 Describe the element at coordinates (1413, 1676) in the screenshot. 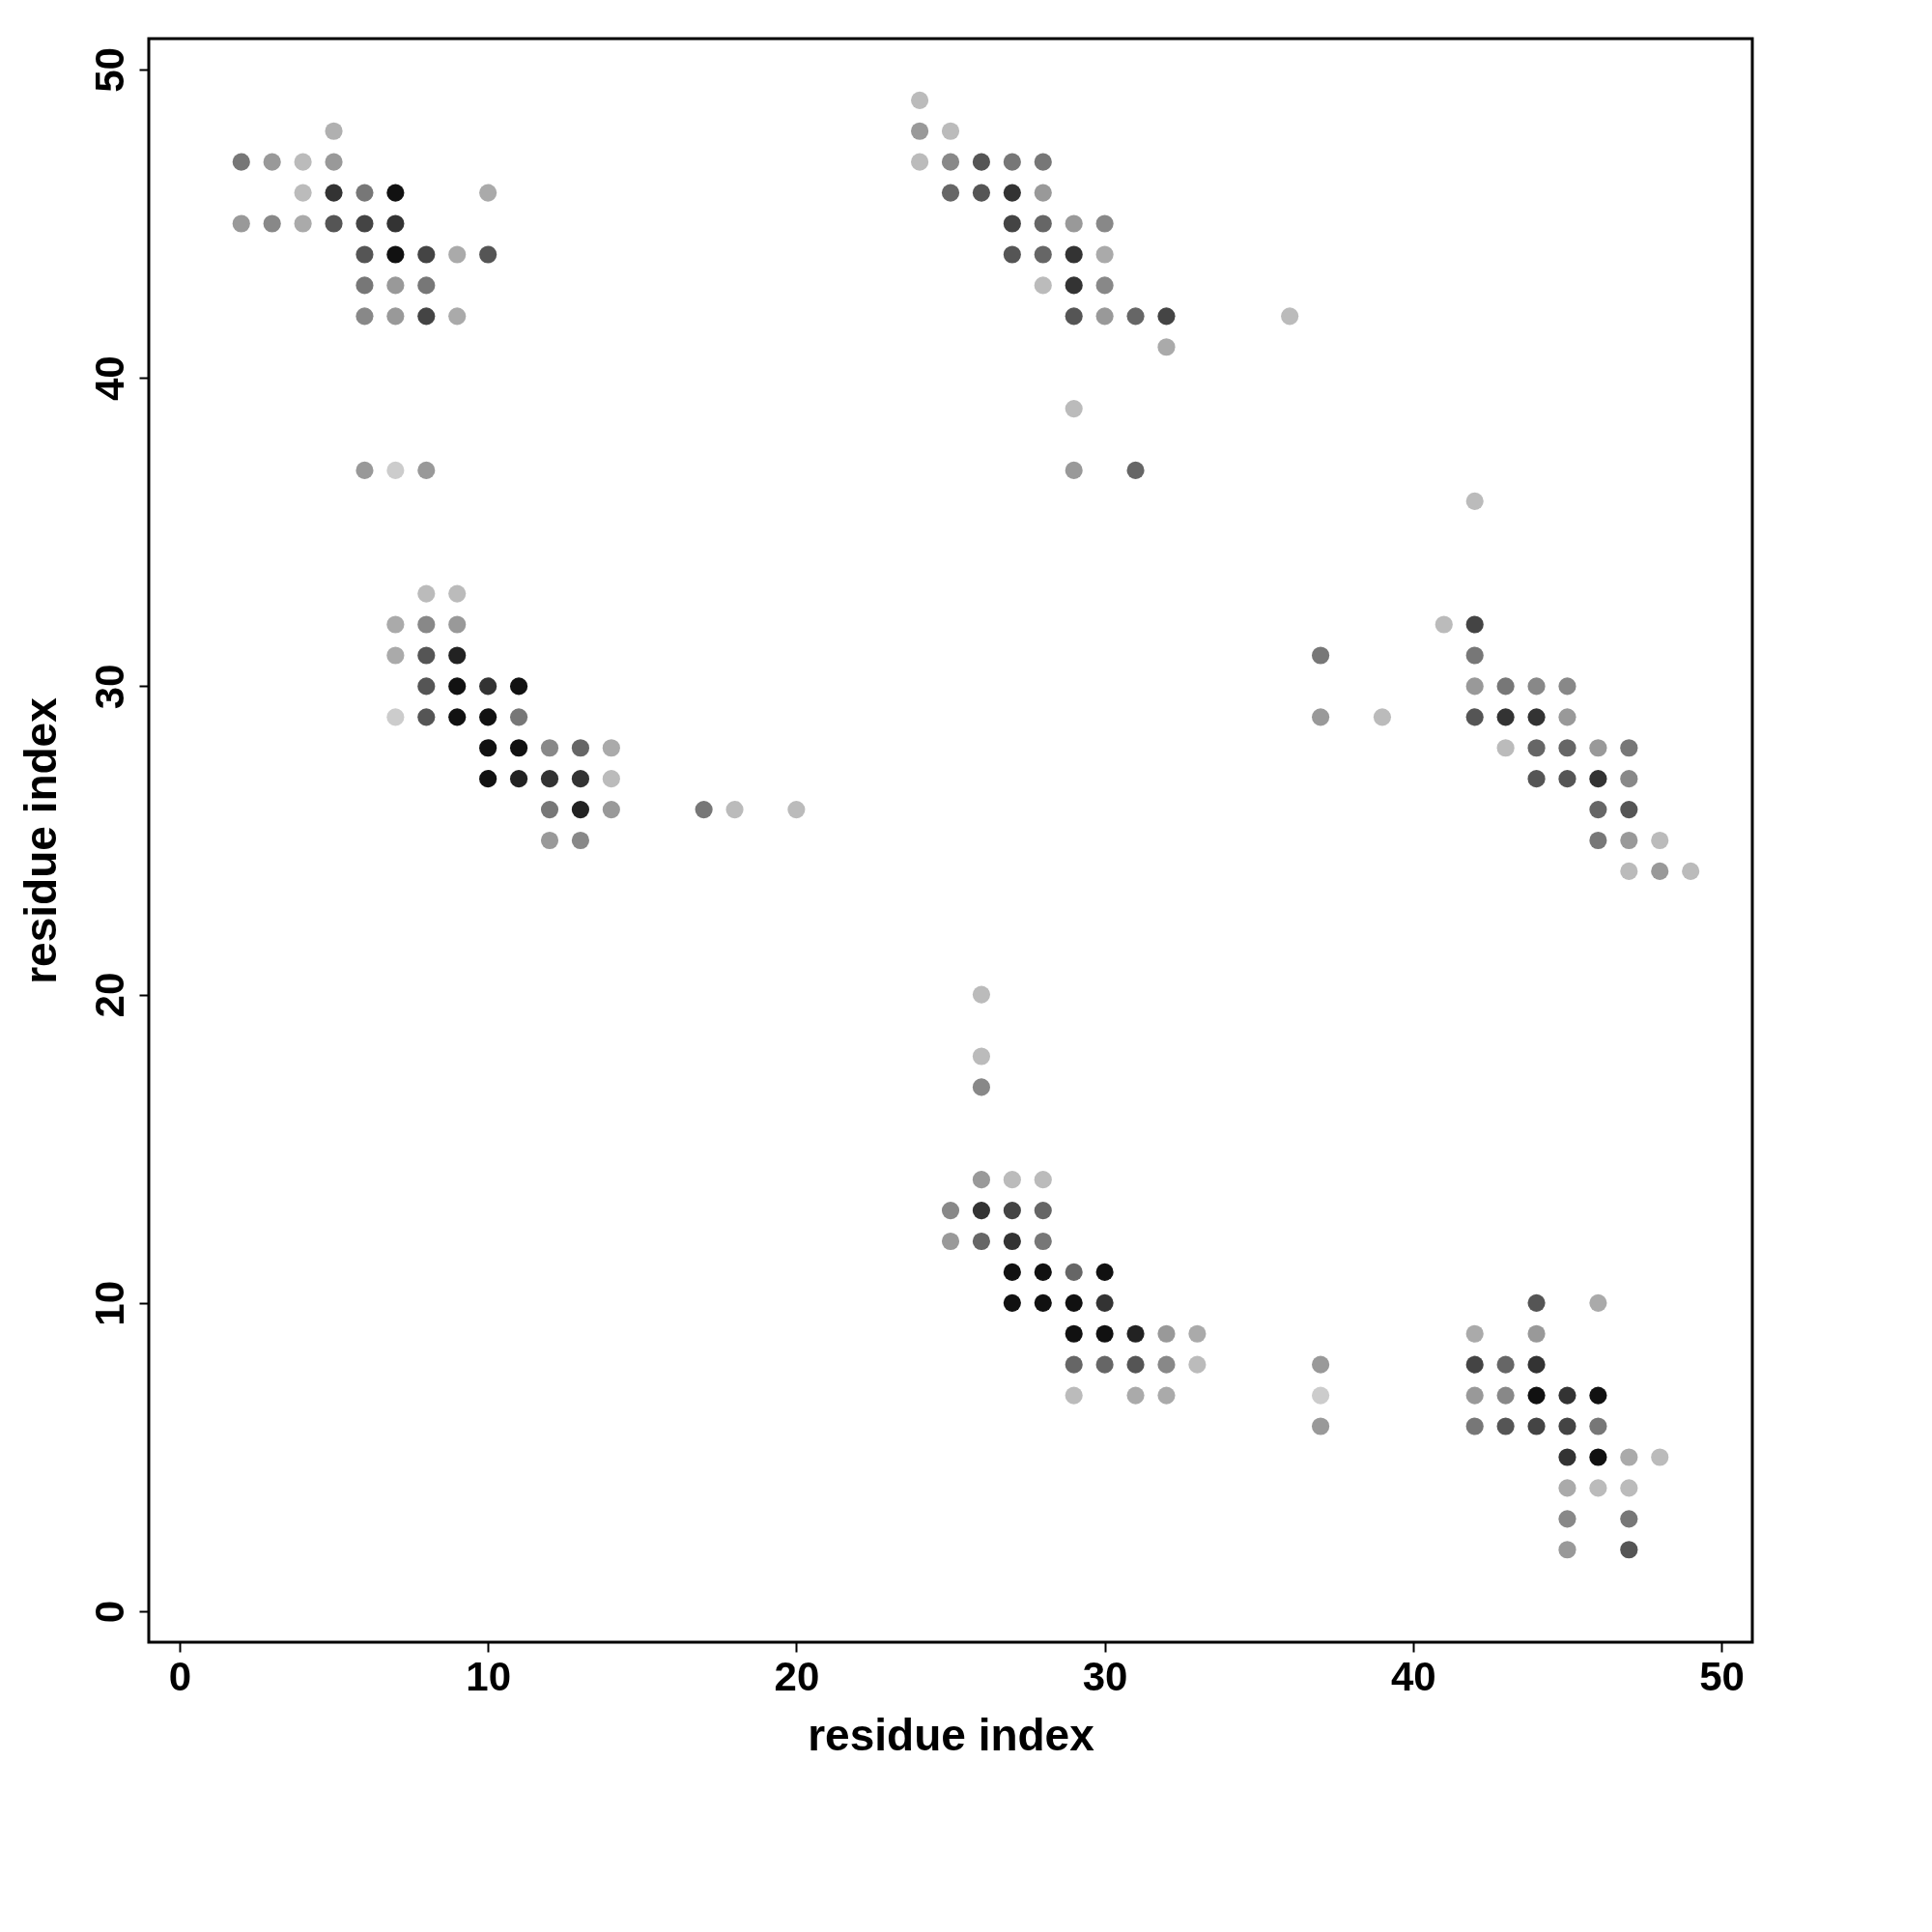

I see `x-tick-label: 40` at that location.